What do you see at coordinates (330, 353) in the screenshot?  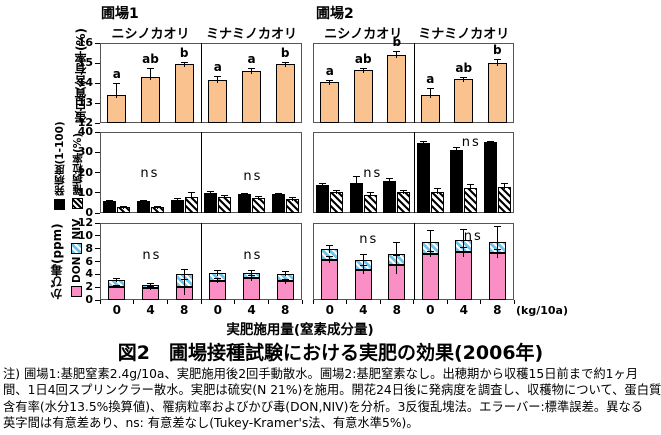 I see `figure-caption: 図2 圃場接種試験における実肥の効果(2006年)` at bounding box center [330, 353].